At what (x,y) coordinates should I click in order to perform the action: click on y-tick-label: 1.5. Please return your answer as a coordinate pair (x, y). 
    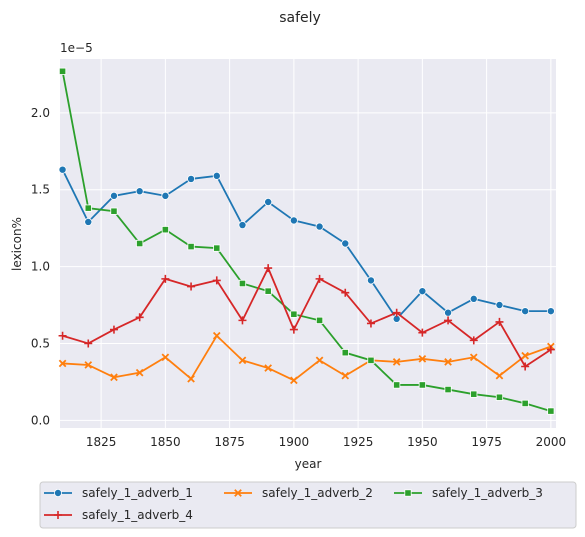
    Looking at the image, I should click on (40, 190).